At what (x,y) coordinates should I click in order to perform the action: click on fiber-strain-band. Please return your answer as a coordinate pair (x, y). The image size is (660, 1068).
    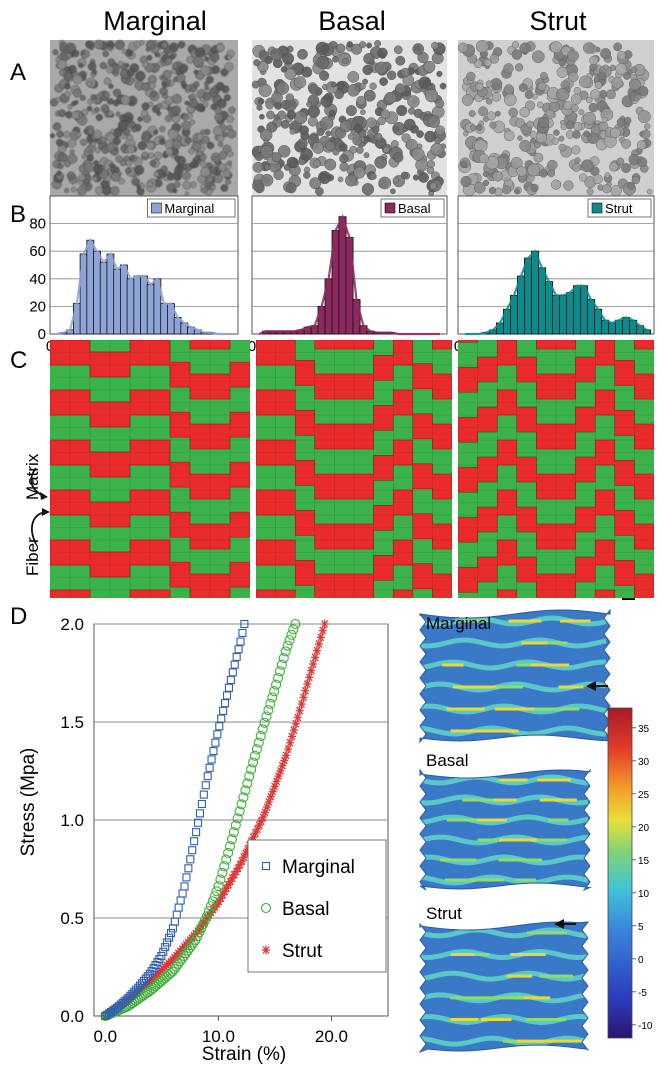
    Looking at the image, I should click on (504, 954).